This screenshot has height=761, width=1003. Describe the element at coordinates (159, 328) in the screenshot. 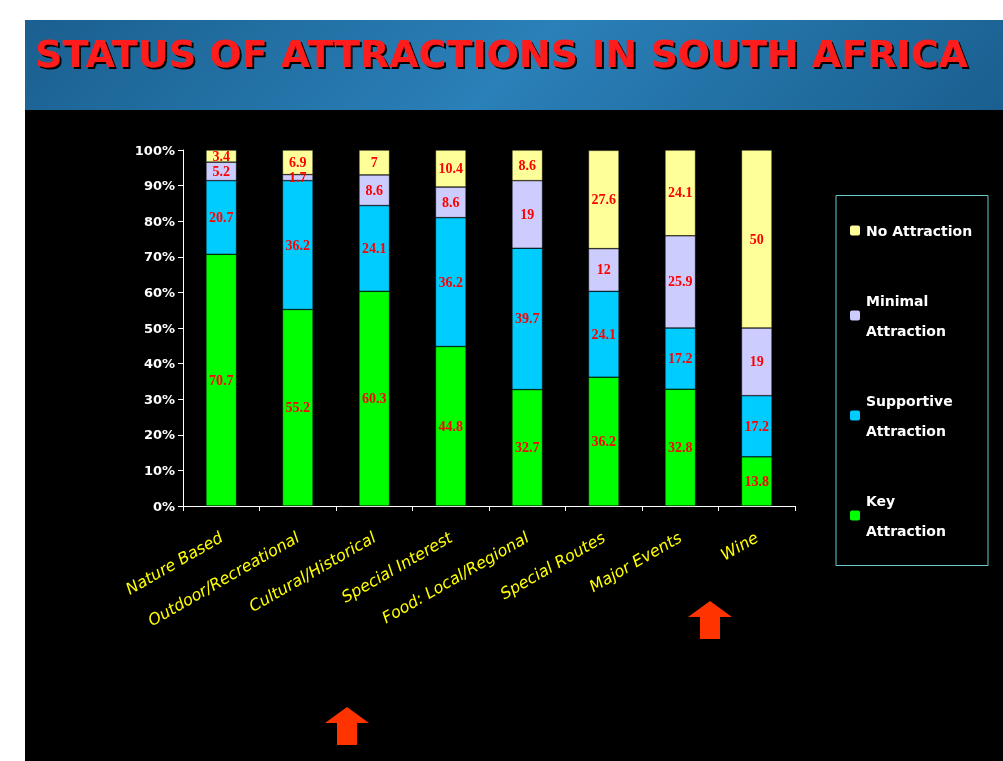

I see `y-tick-label: 50%` at that location.